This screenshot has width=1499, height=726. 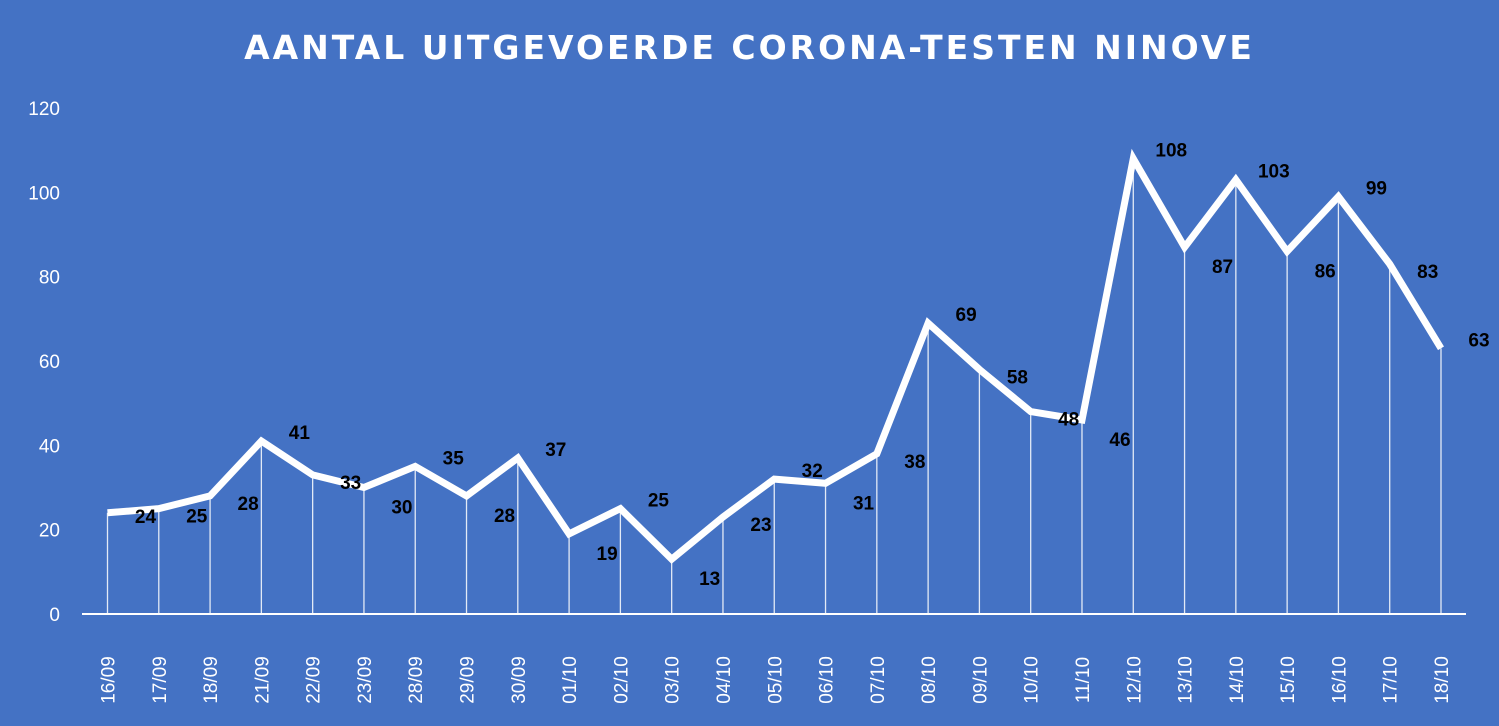 What do you see at coordinates (519, 680) in the screenshot?
I see `x-tick-label: 30/09` at bounding box center [519, 680].